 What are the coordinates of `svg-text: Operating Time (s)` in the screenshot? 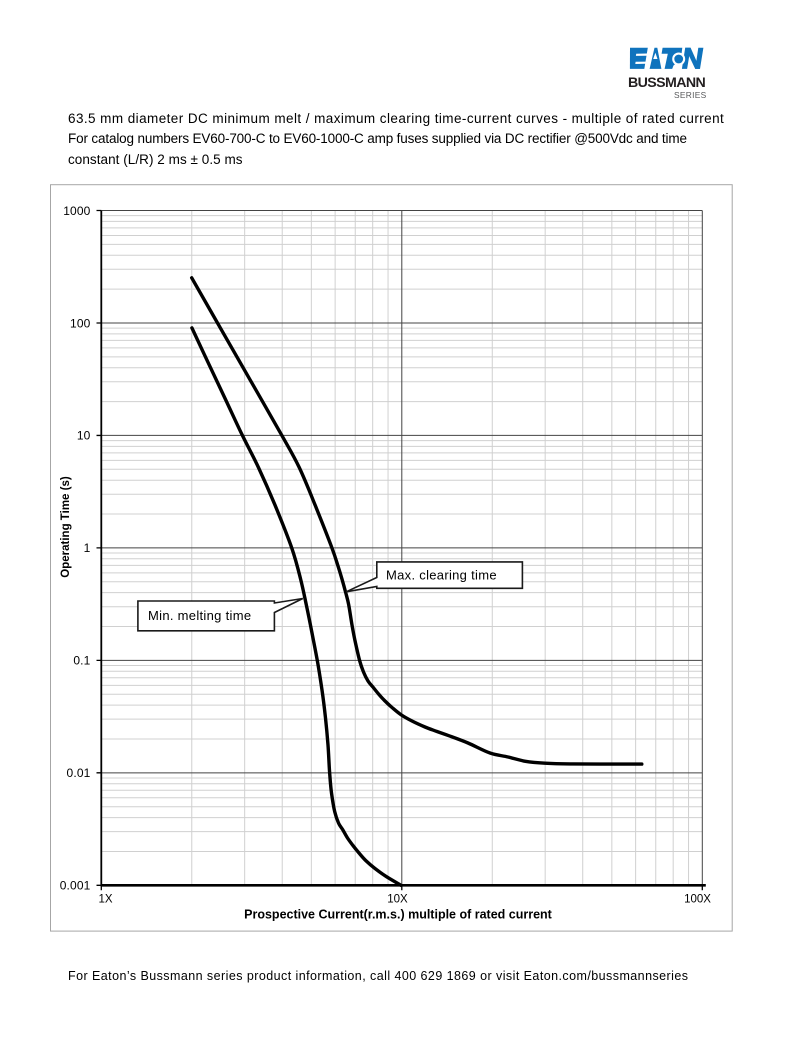 It's located at (66, 527).